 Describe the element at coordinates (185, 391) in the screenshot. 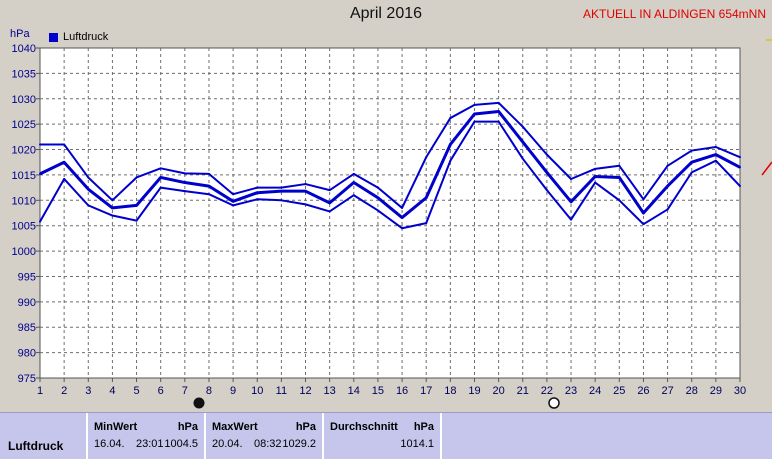

I see `x-tick-label: 7` at that location.